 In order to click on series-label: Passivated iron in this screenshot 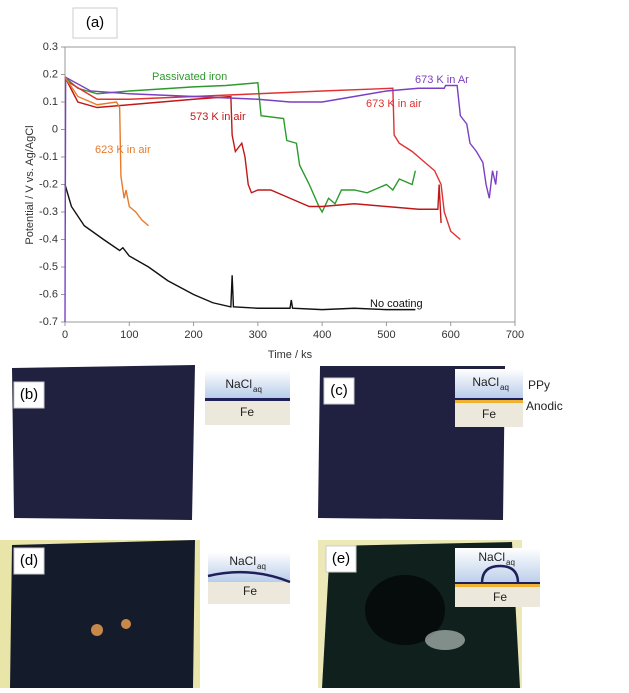, I will do `click(189, 77)`.